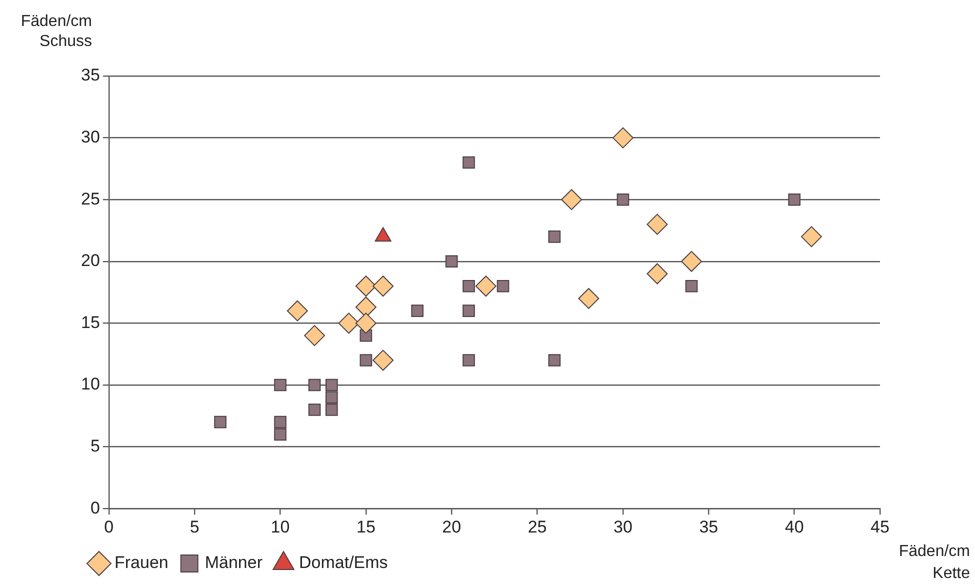 This screenshot has height=586, width=975. What do you see at coordinates (623, 526) in the screenshot?
I see `x-tick-label: 30` at bounding box center [623, 526].